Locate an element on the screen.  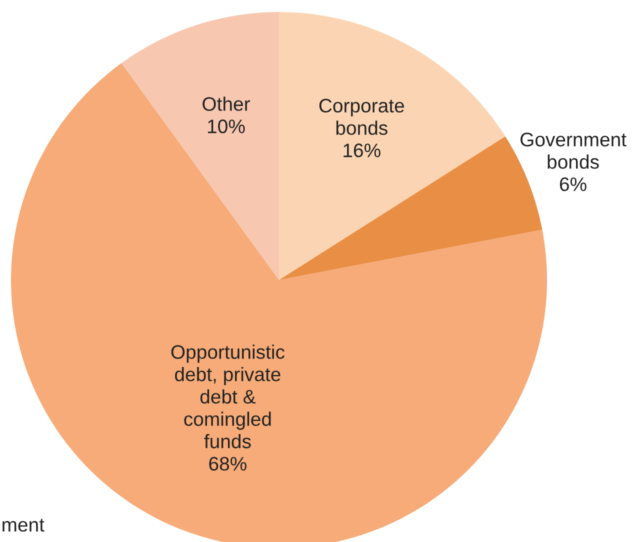
slice-label: Other is located at coordinates (226, 103).